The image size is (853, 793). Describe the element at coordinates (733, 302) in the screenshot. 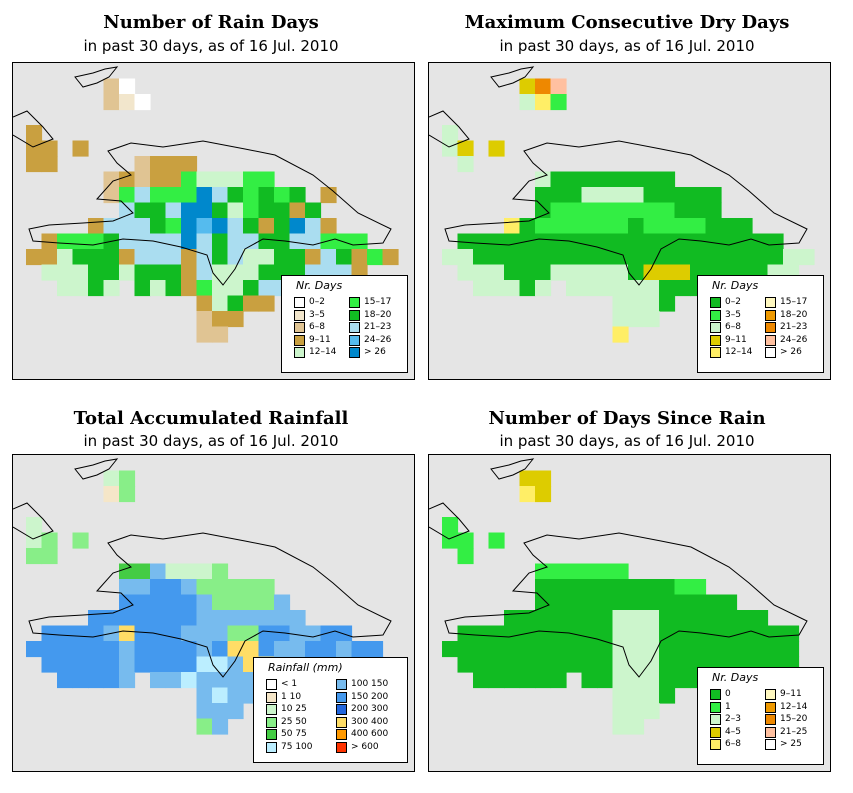

I see `legend-label: 0–2` at that location.